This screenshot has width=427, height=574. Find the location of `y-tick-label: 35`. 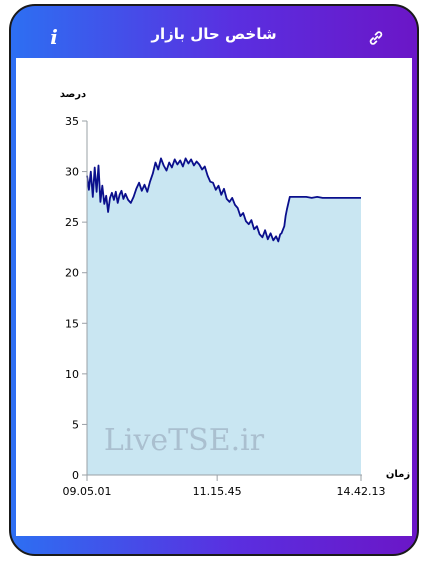

y-tick-label: 35 is located at coordinates (72, 121).